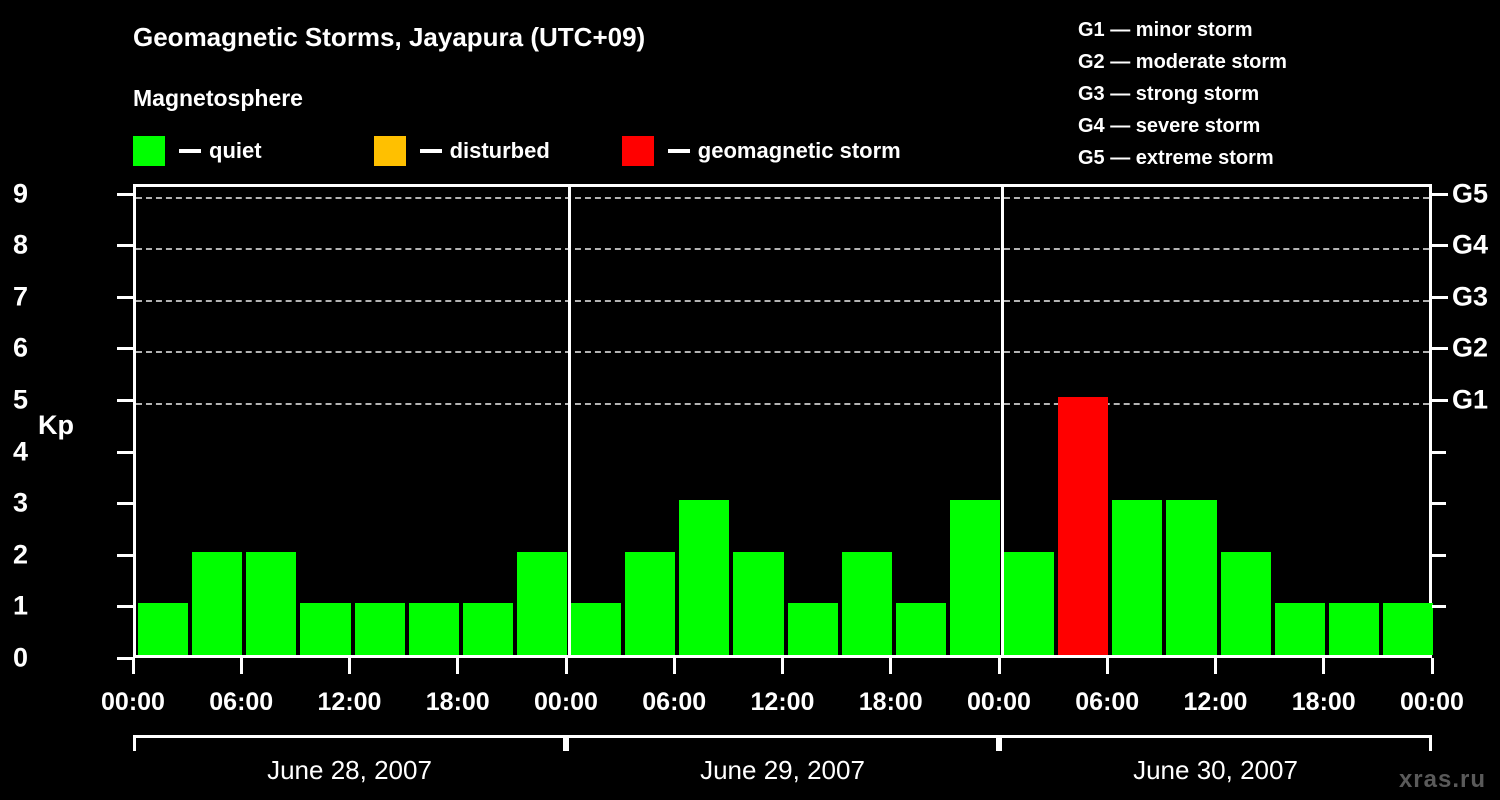 The width and height of the screenshot is (1500, 800). Describe the element at coordinates (20, 347) in the screenshot. I see `y-tick-label-6: 6` at that location.